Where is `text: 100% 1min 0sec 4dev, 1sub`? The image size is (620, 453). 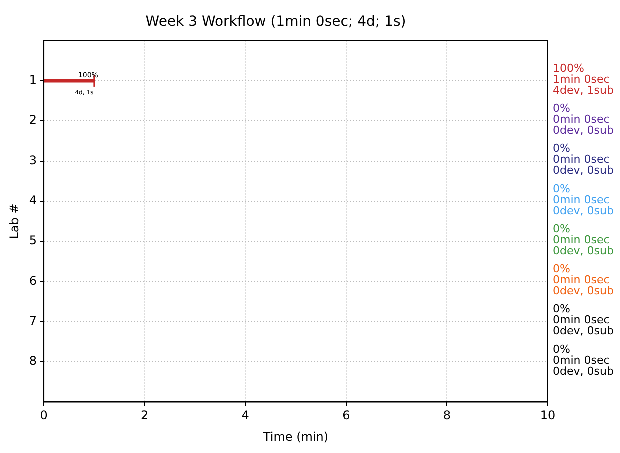 text: 100% 1min 0sec 4dev, 1sub is located at coordinates (583, 79).